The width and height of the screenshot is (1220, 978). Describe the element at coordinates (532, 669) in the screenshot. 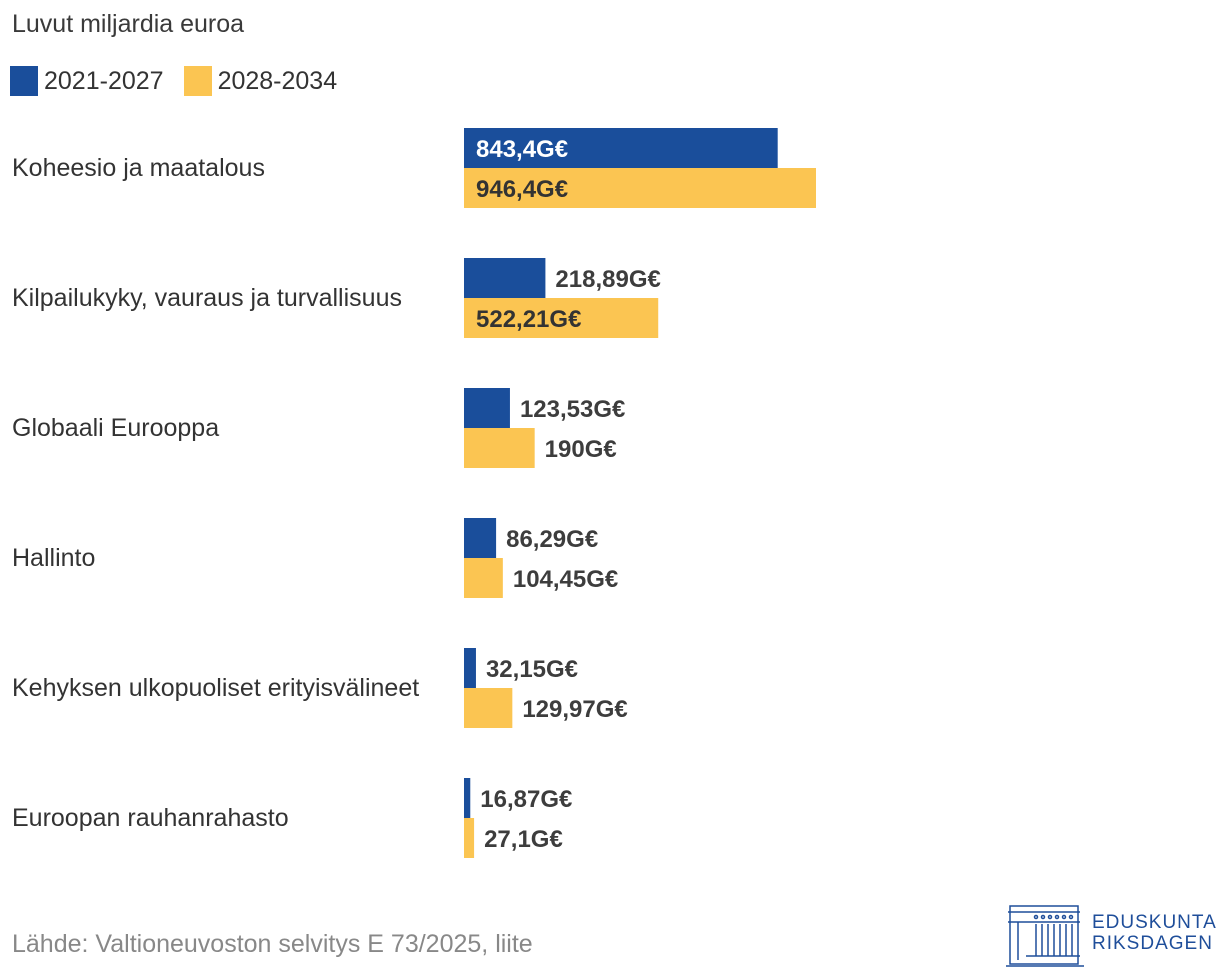

I see `bar-data-label: 32,15G€` at that location.